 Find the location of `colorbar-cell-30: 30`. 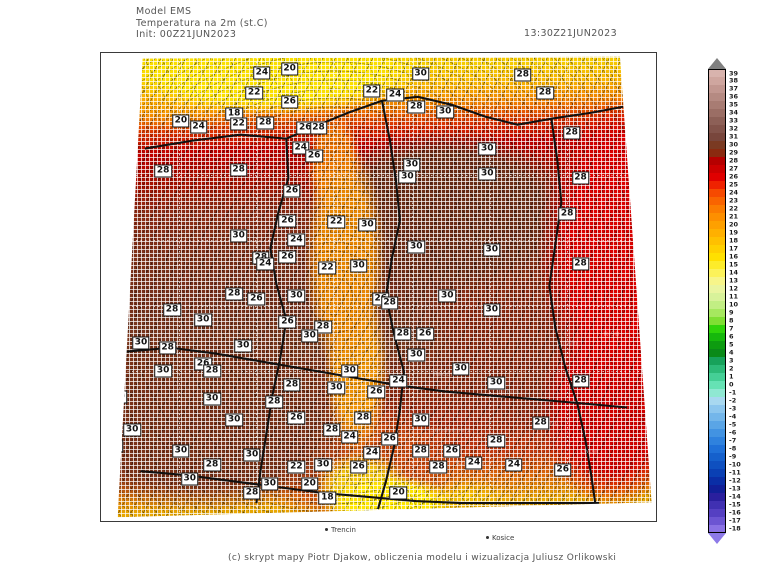

colorbar-cell-30: 30 is located at coordinates (723, 145).